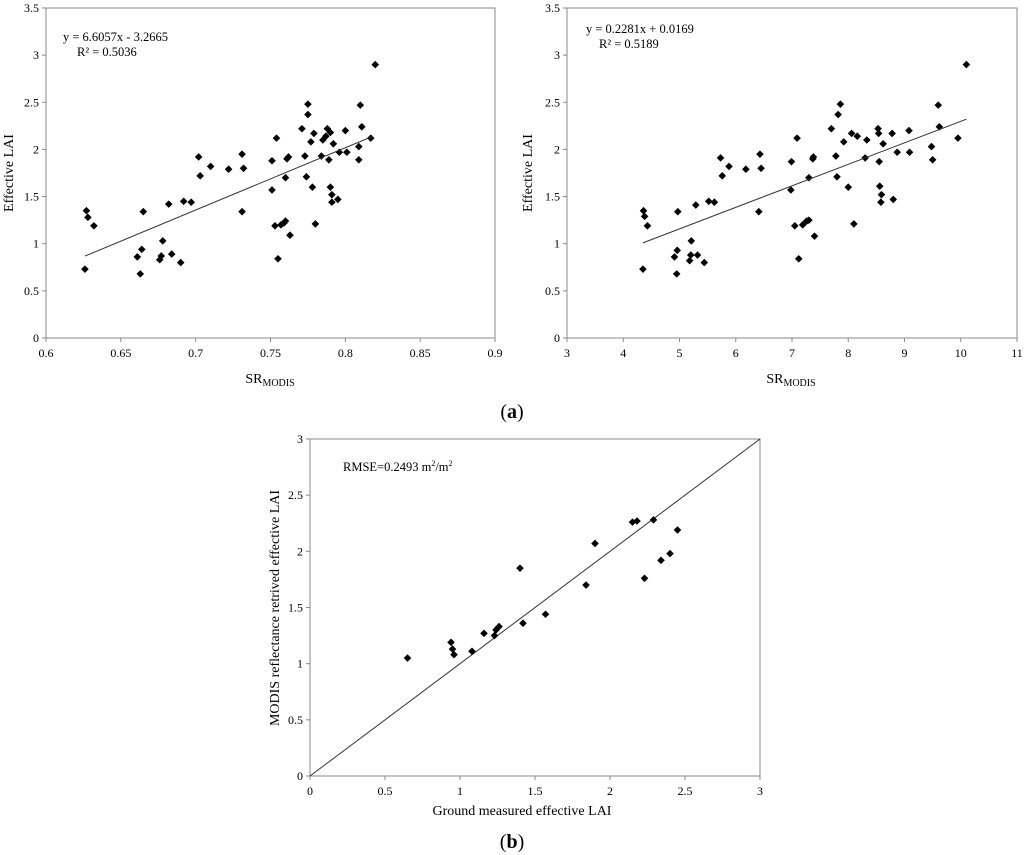 The image size is (1024, 855). Describe the element at coordinates (31, 291) in the screenshot. I see `y-tick-label-a-left: 0.5` at that location.